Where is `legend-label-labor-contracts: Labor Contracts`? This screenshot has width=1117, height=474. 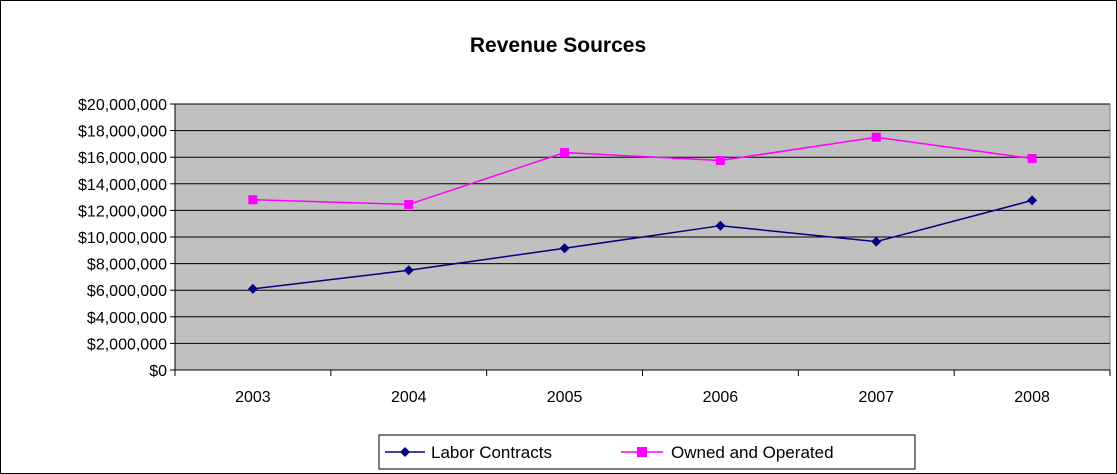 legend-label-labor-contracts: Labor Contracts is located at coordinates (491, 452).